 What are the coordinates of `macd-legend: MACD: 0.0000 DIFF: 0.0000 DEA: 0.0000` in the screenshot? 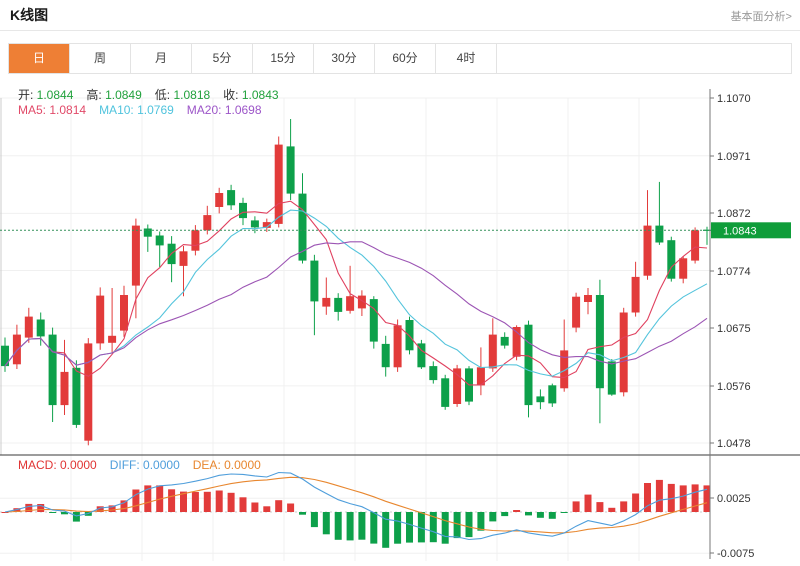 It's located at (146, 465).